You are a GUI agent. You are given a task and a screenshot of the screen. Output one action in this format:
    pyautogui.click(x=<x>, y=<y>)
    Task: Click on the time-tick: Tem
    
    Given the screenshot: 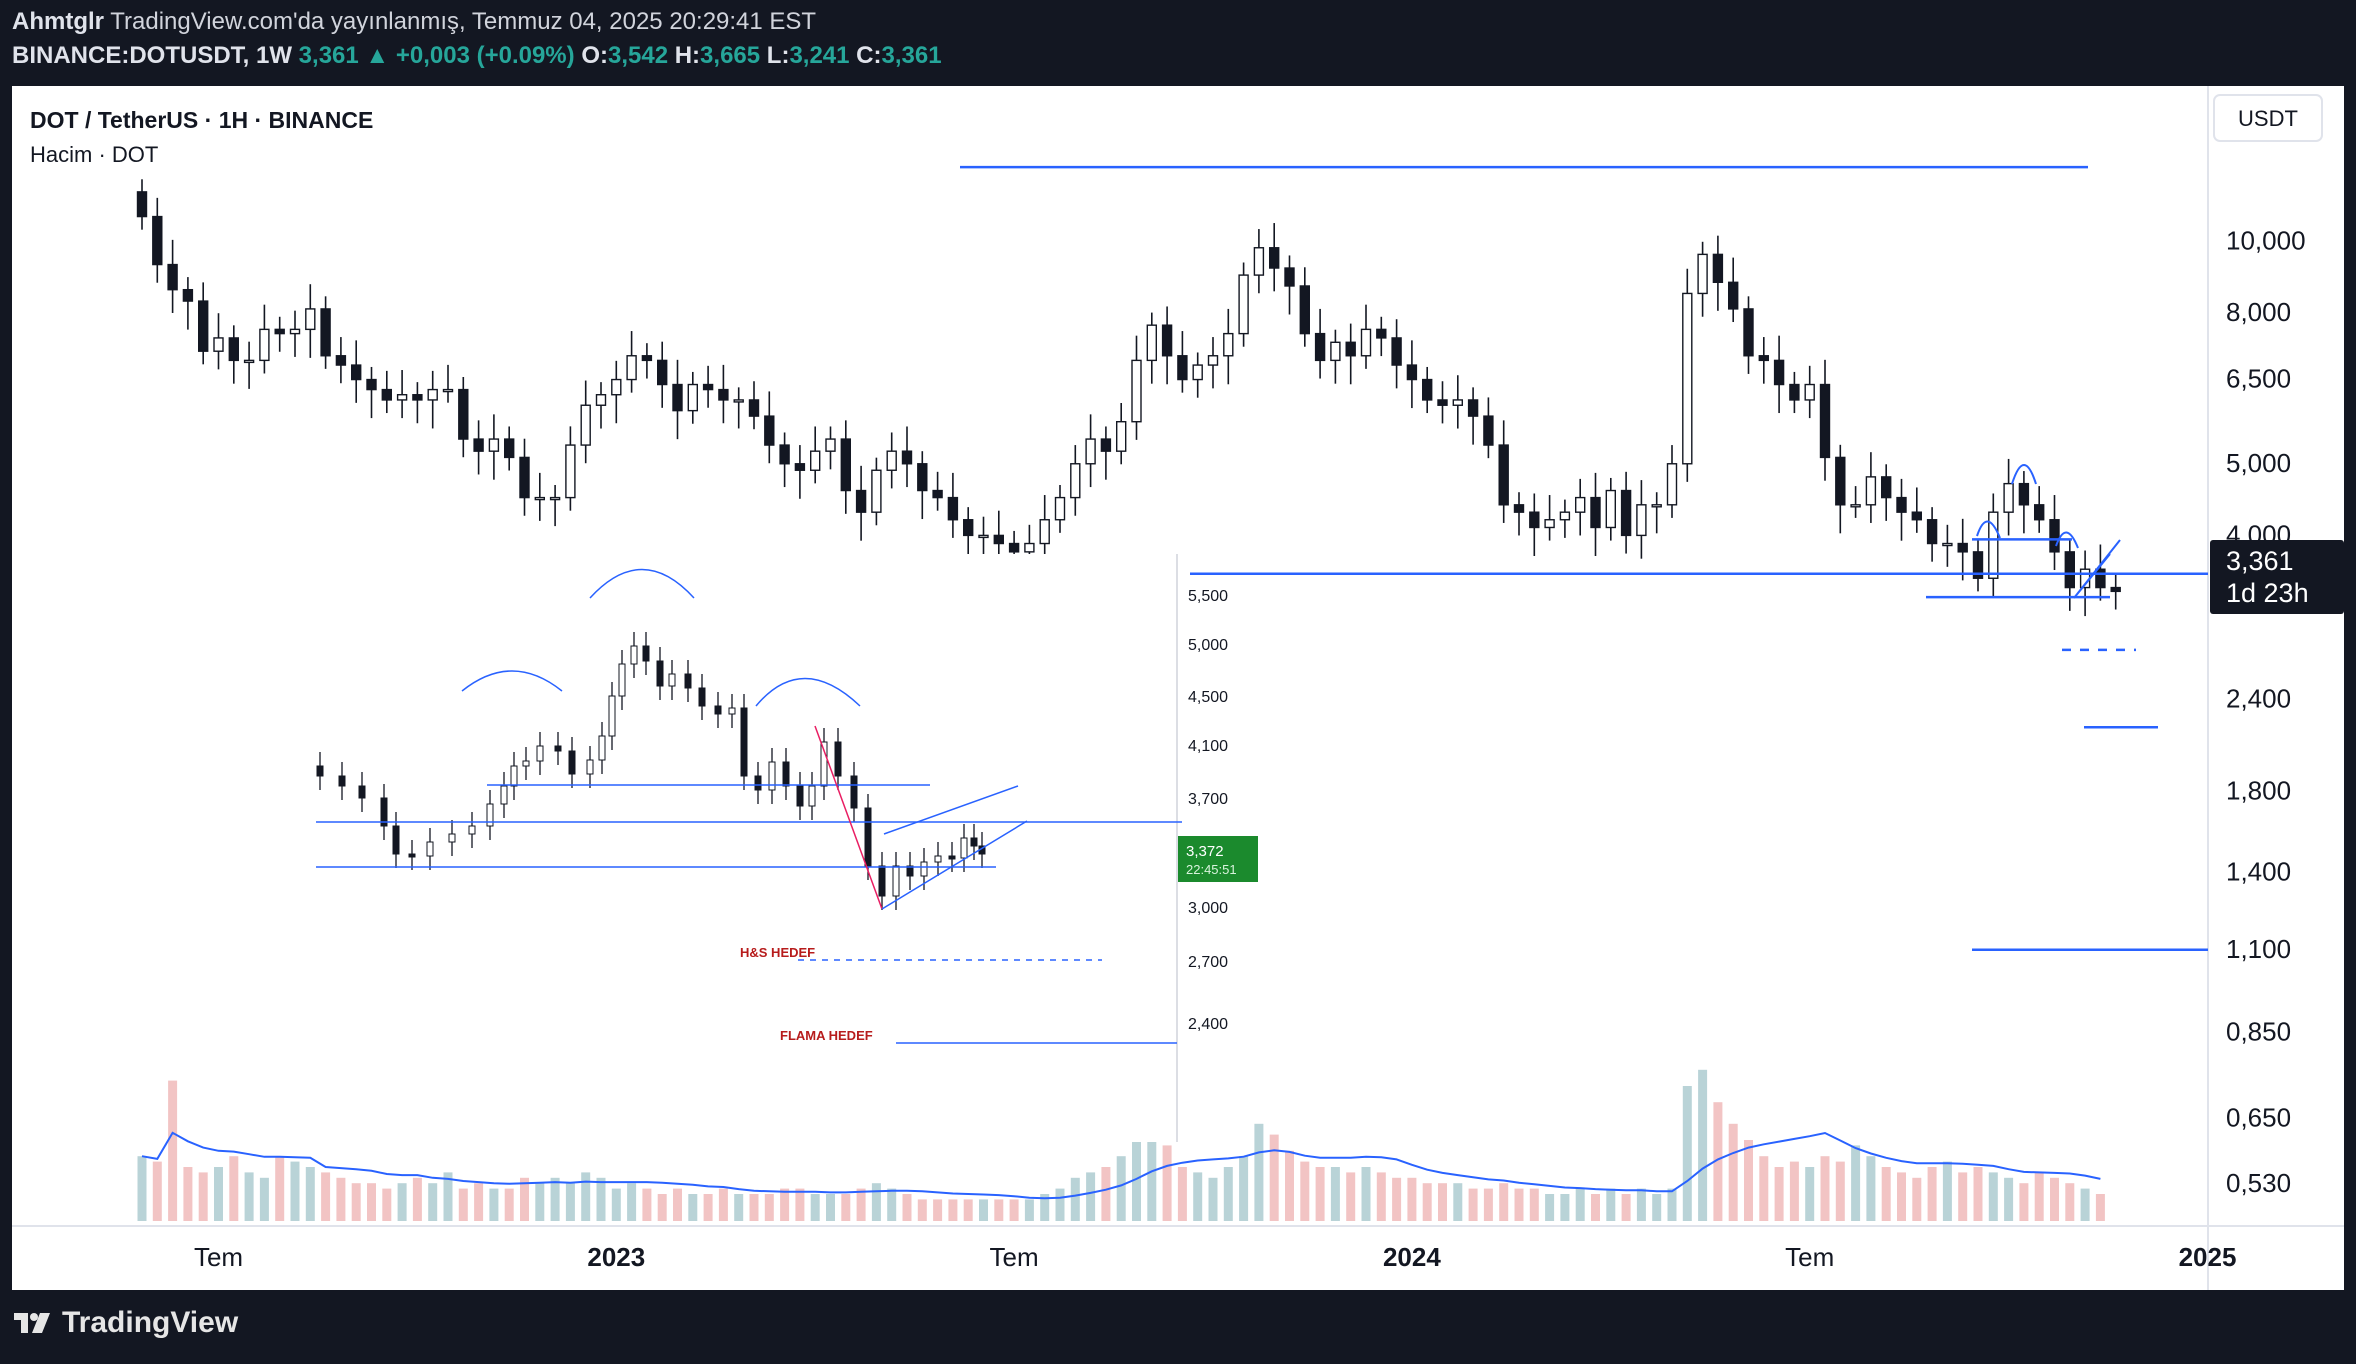 What is the action you would take?
    pyautogui.click(x=1809, y=1257)
    